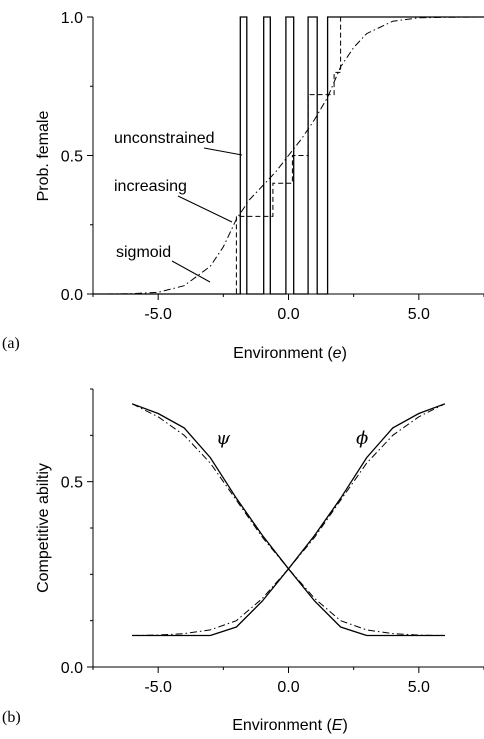 The image size is (484, 739). Describe the element at coordinates (150, 186) in the screenshot. I see `annotation-increasing: increasing` at that location.